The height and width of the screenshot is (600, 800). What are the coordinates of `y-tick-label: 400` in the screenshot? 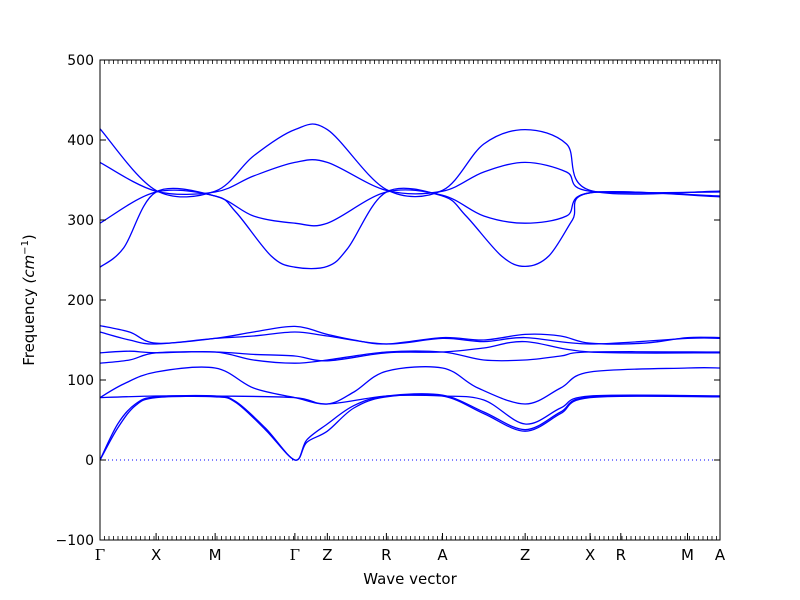 It's located at (80, 141).